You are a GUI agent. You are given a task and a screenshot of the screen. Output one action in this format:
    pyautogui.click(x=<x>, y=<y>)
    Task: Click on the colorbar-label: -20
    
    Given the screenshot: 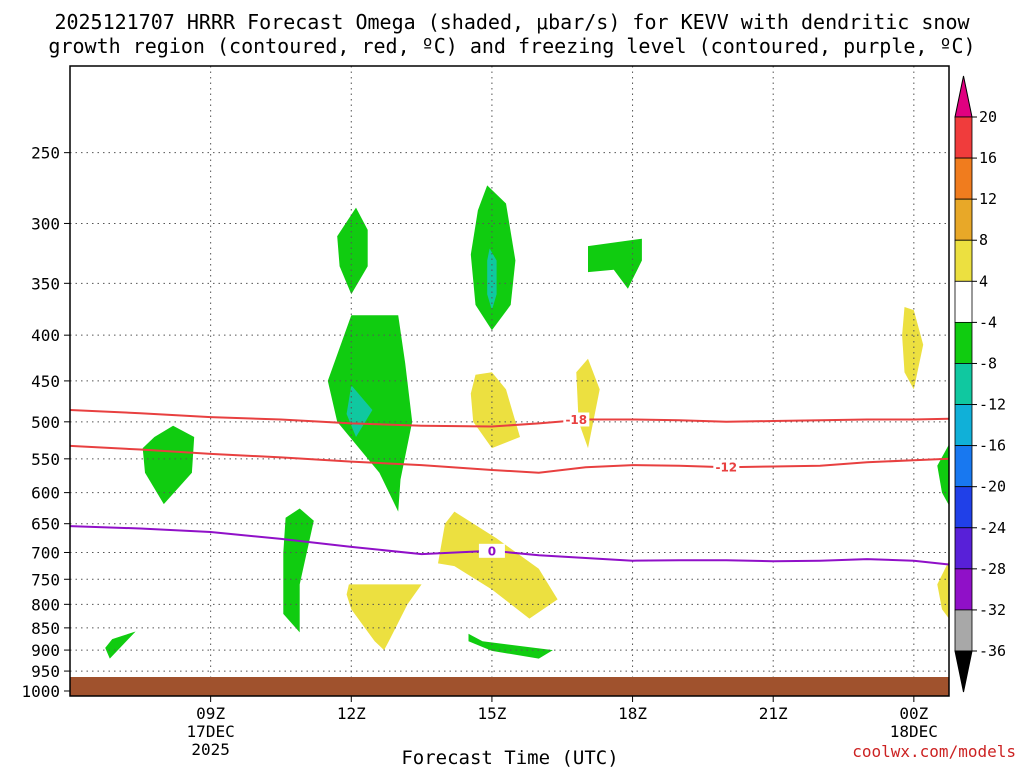 What is the action you would take?
    pyautogui.click(x=992, y=487)
    